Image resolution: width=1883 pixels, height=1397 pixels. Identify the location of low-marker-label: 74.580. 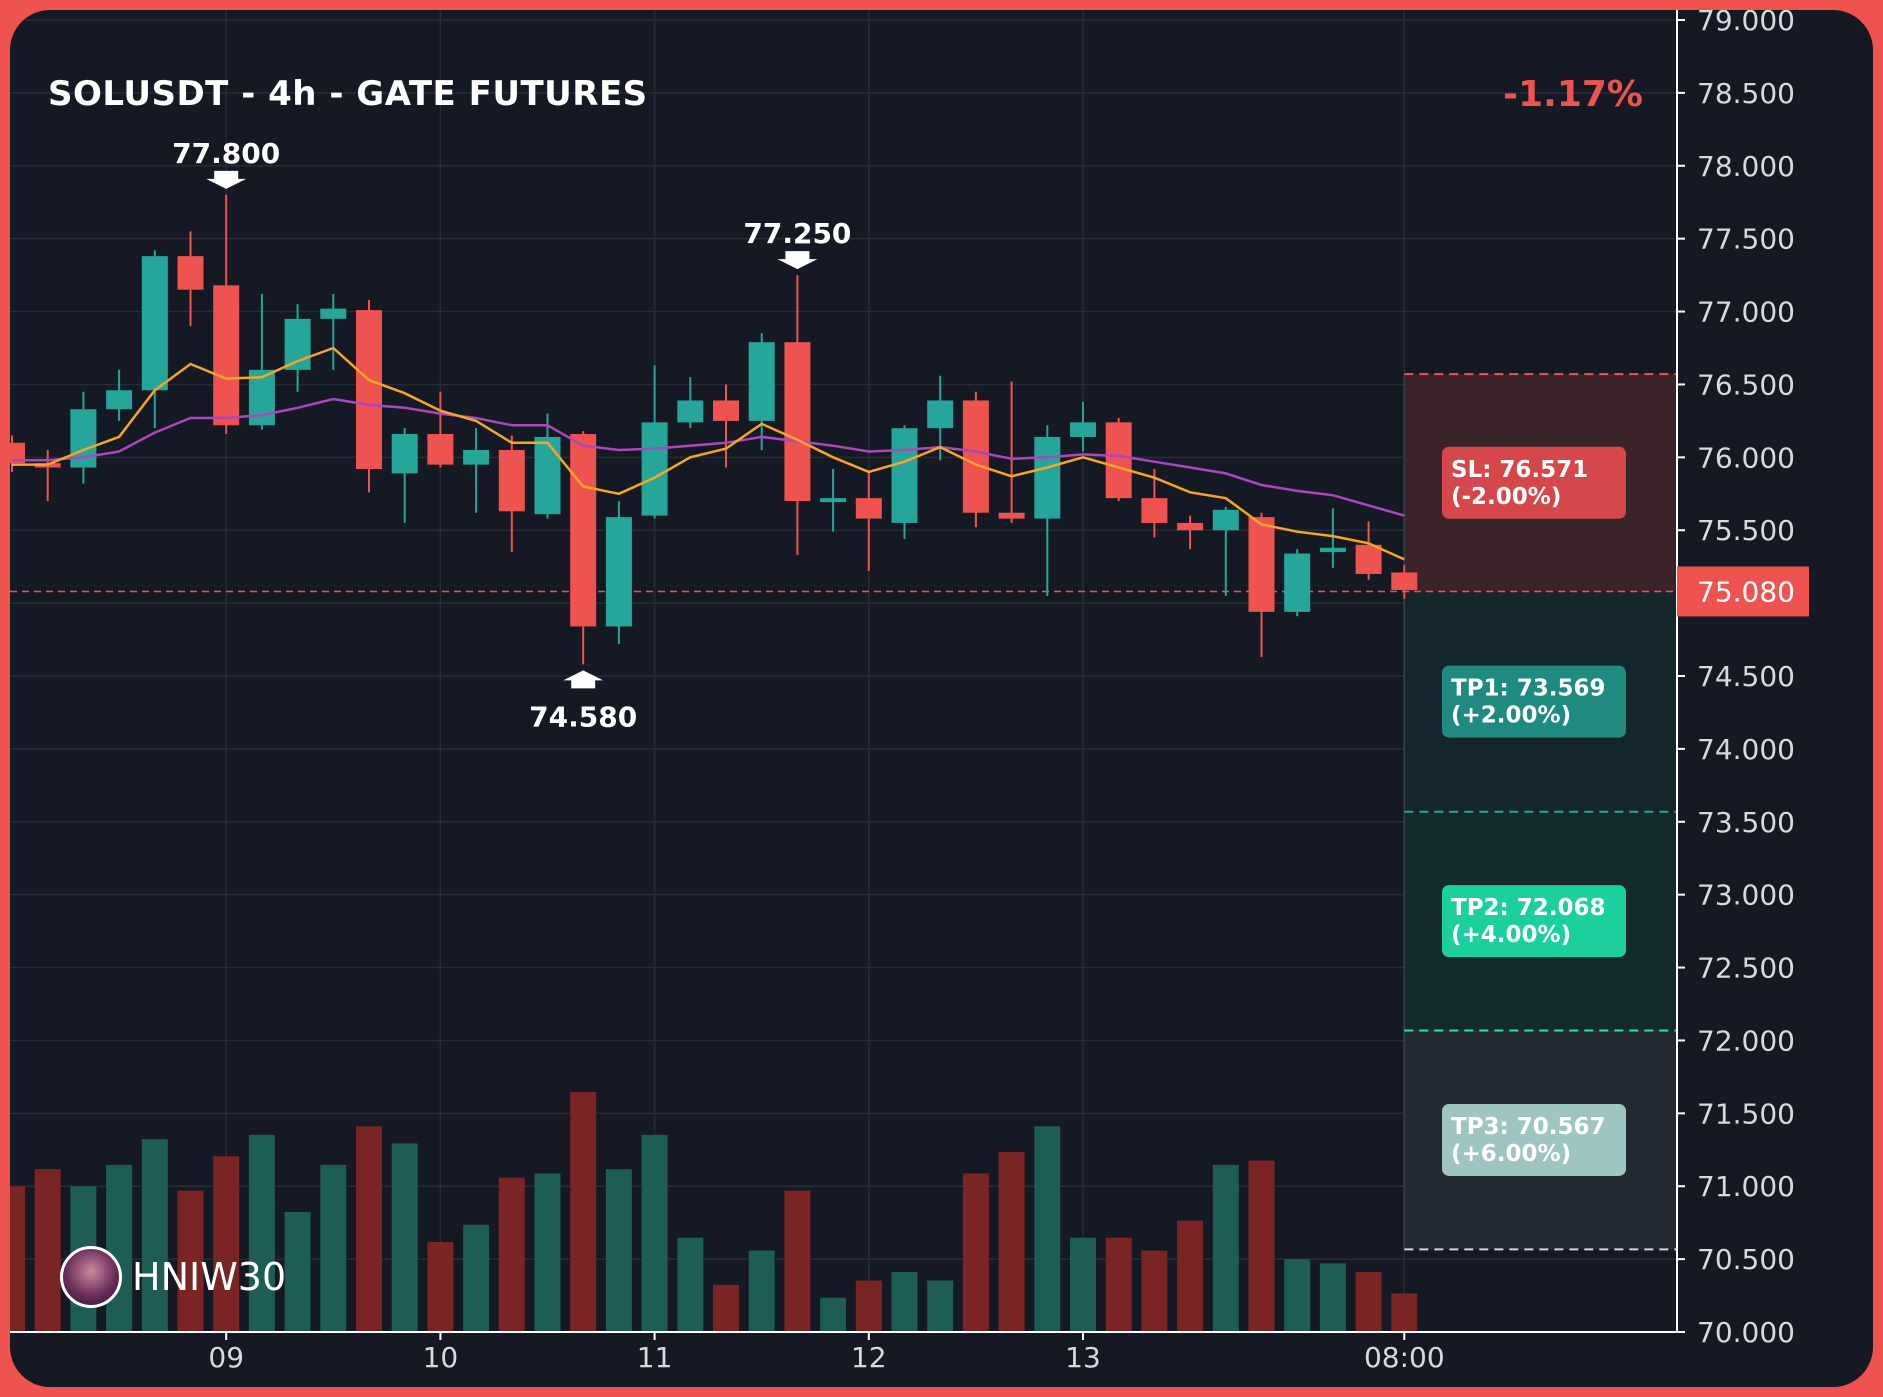
(583, 716).